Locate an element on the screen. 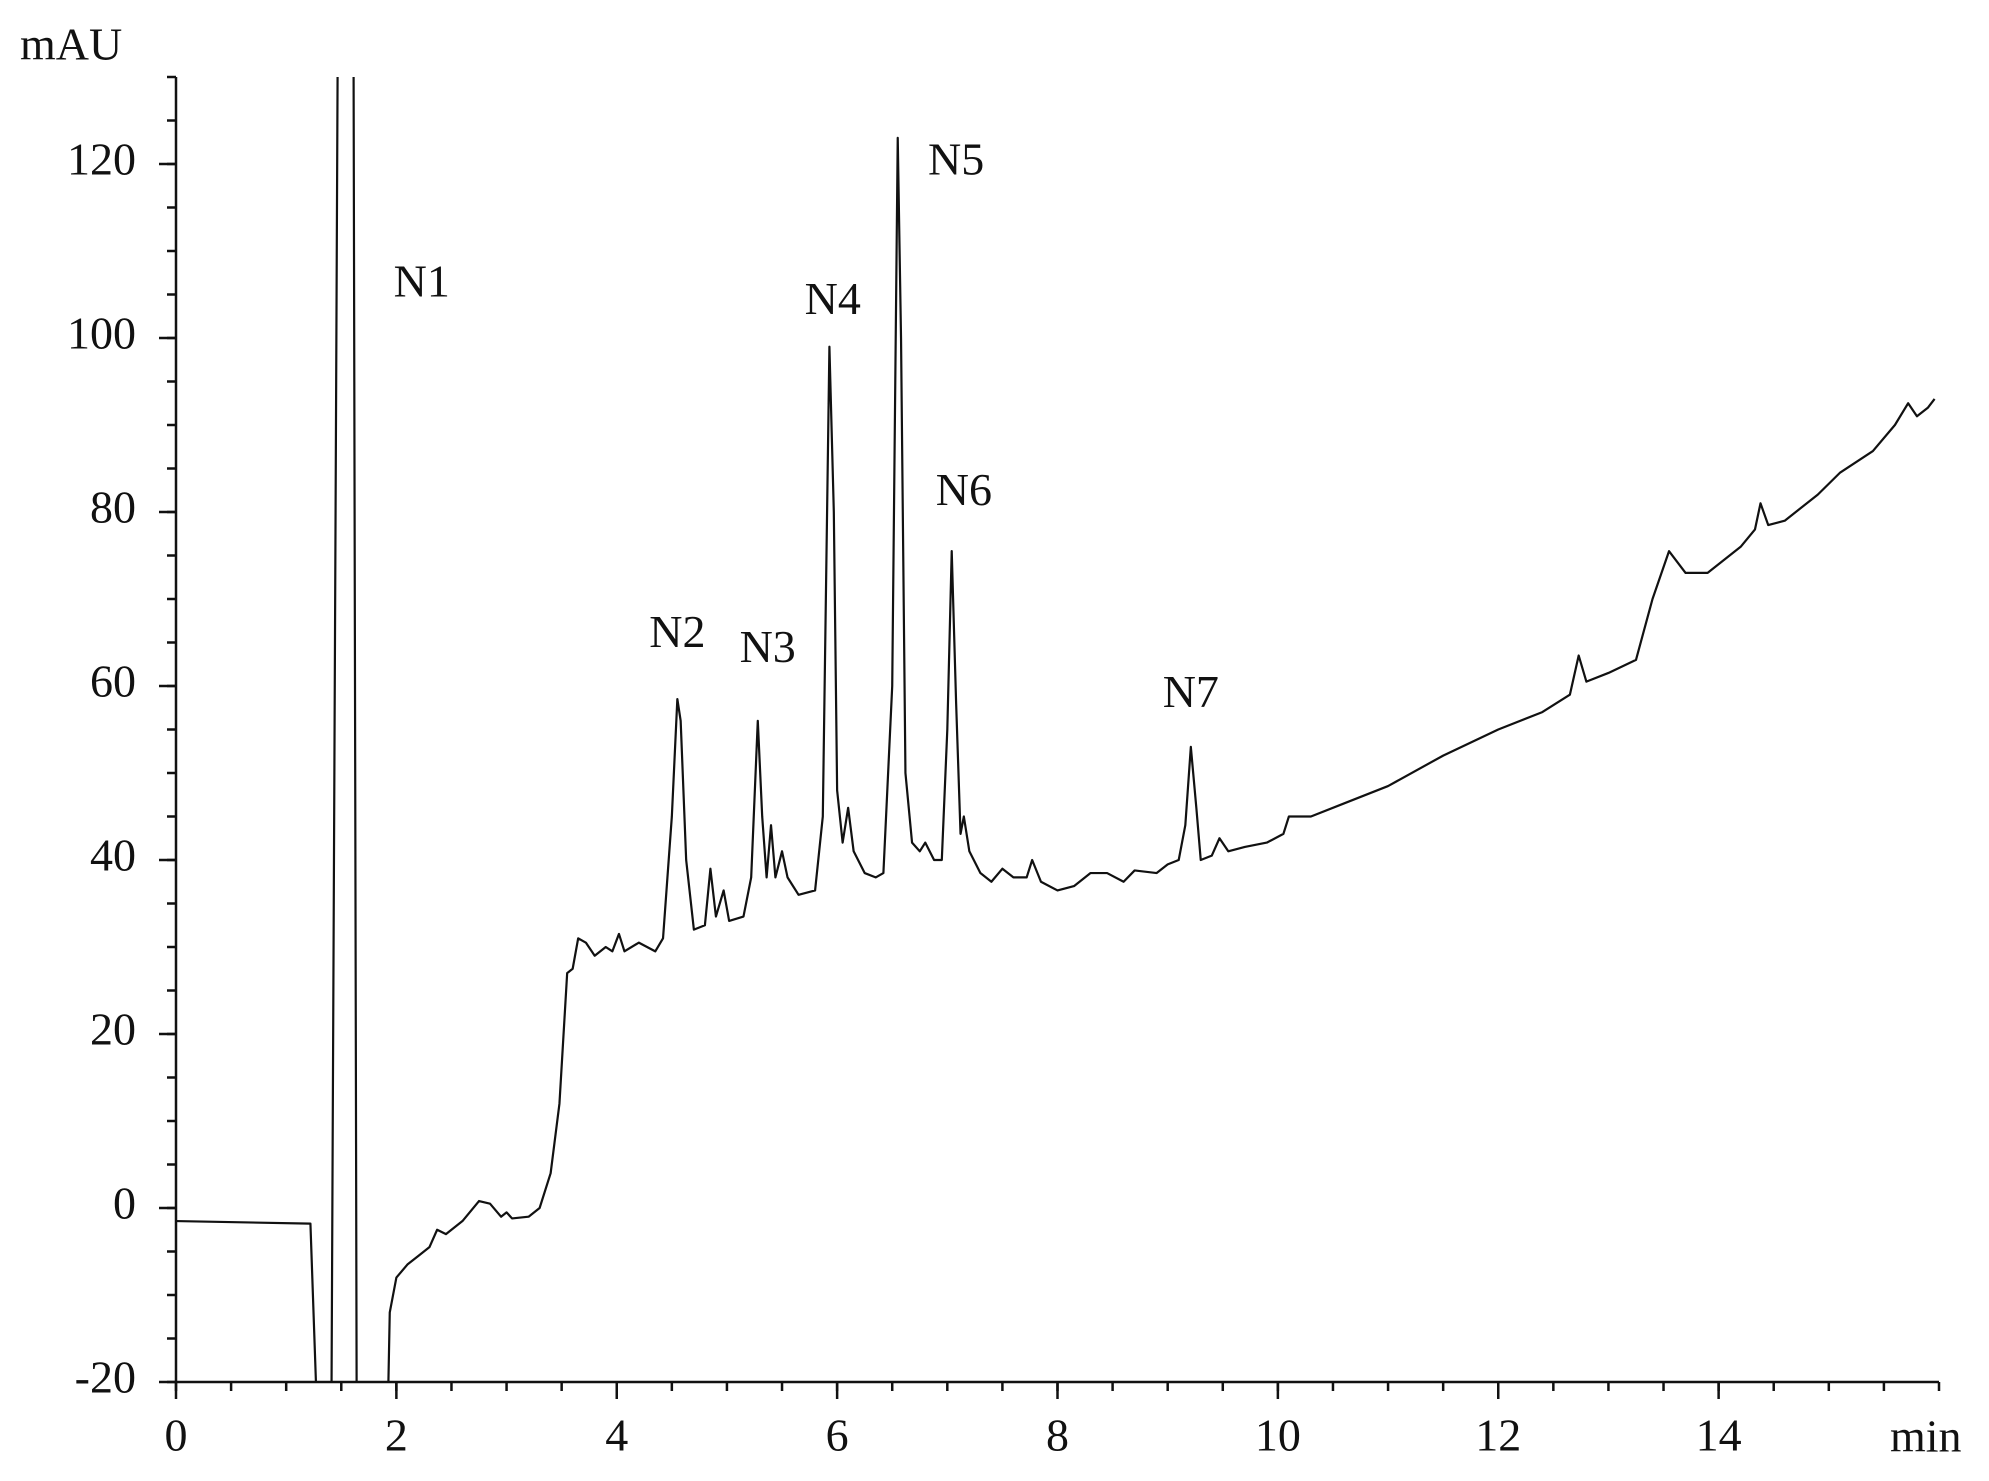 Image resolution: width=1989 pixels, height=1481 pixels. y-tick-label: 0 is located at coordinates (124, 1203).